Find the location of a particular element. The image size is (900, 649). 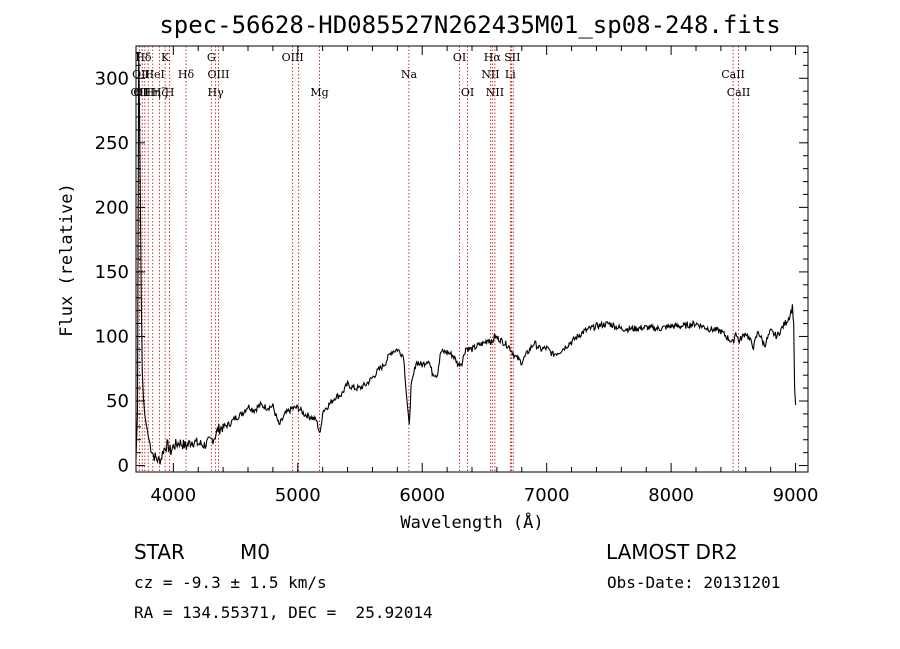

x-tick-label: 8000 is located at coordinates (671, 495).